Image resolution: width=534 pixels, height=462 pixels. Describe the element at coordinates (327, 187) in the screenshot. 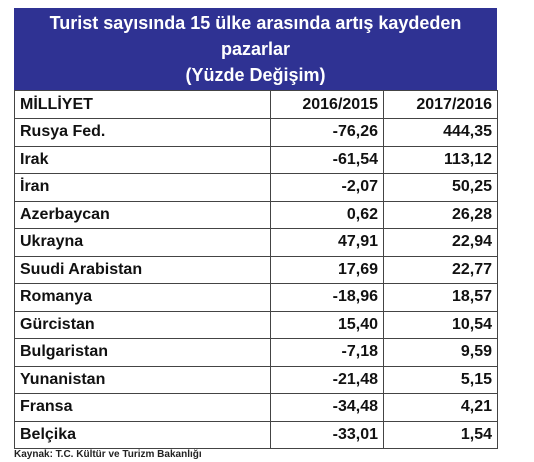

I see `value-cell: -2,07` at that location.